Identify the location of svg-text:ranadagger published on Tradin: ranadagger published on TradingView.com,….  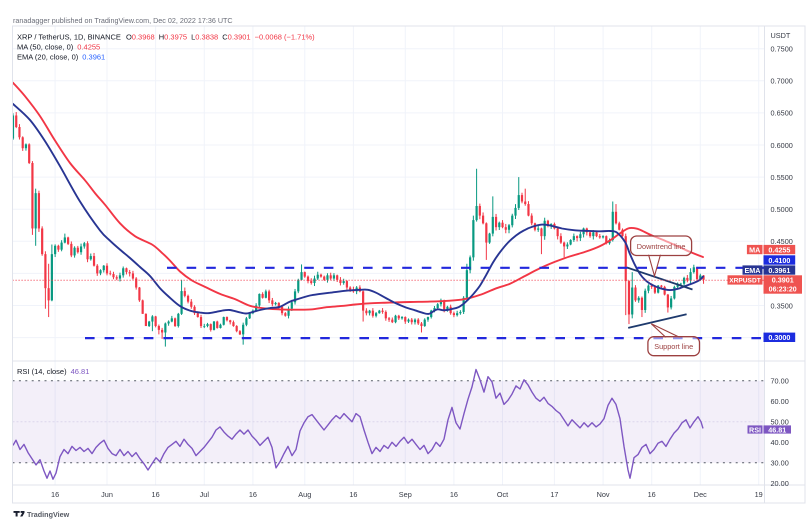
(123, 20).